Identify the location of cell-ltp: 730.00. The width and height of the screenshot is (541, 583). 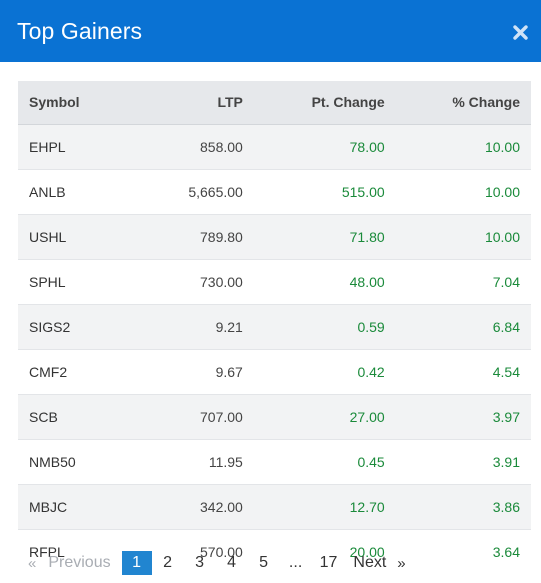
(178, 281).